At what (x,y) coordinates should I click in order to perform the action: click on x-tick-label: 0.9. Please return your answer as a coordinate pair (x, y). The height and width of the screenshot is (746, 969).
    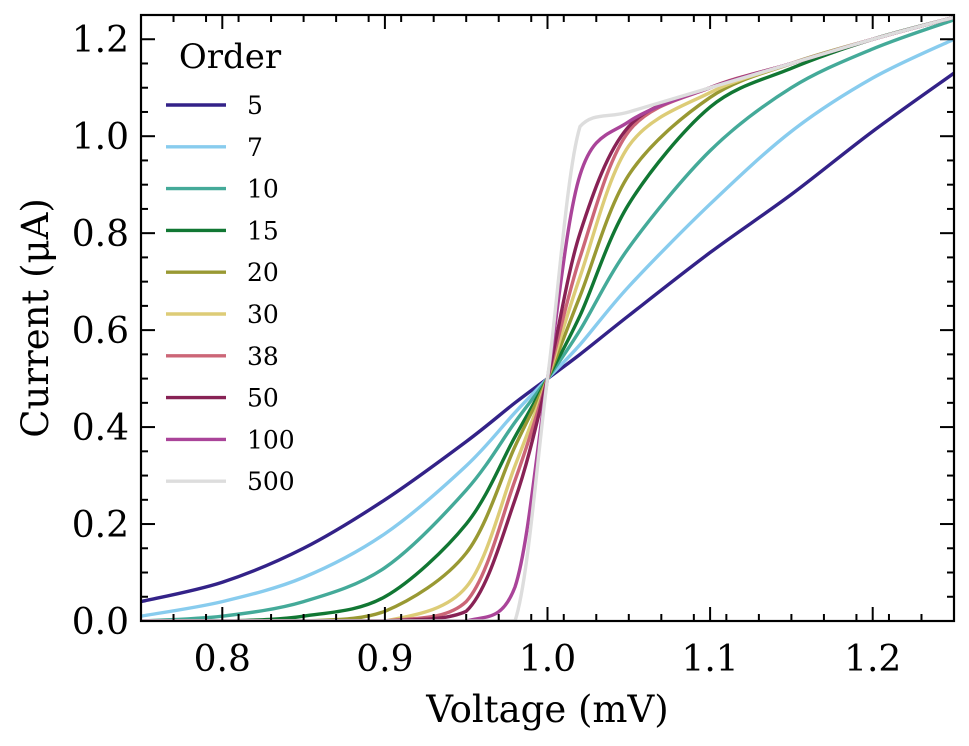
    Looking at the image, I should click on (384, 659).